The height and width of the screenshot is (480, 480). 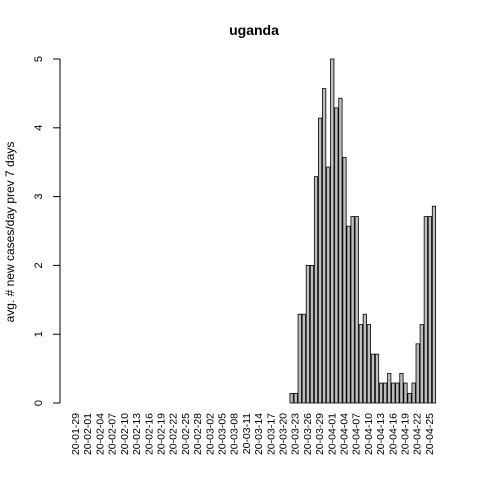 I want to click on x-tick-label: 20-04-07, so click(x=357, y=434).